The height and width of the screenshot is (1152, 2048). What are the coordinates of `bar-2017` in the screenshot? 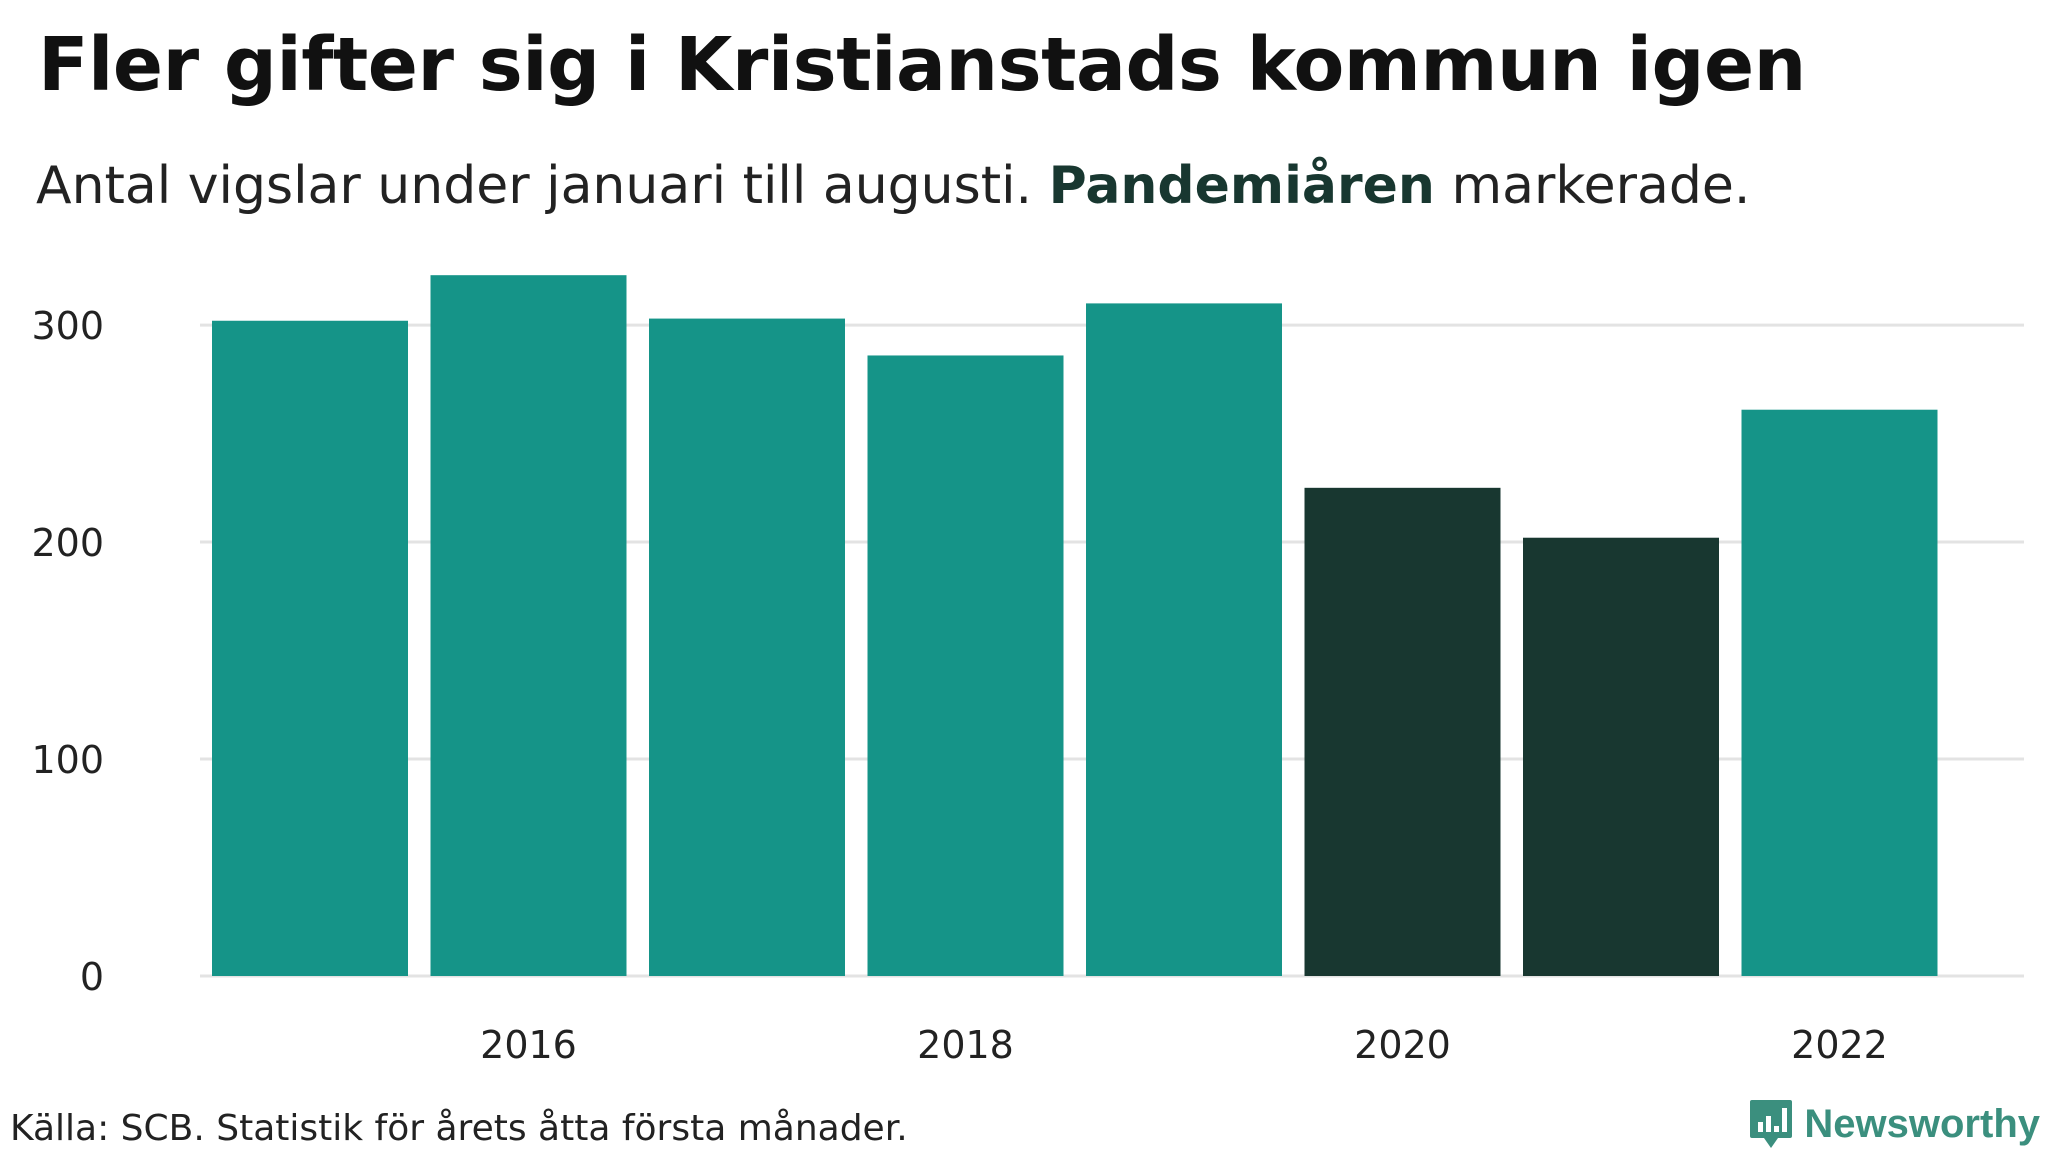 It's located at (747, 647).